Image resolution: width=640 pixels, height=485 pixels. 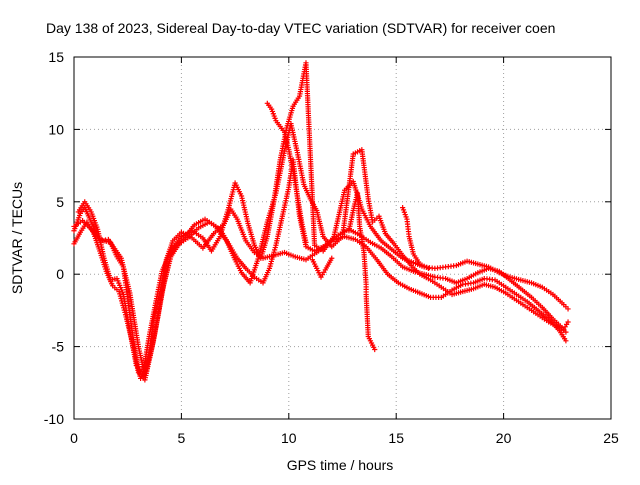 I want to click on series-segment-b, so click(x=362, y=271).